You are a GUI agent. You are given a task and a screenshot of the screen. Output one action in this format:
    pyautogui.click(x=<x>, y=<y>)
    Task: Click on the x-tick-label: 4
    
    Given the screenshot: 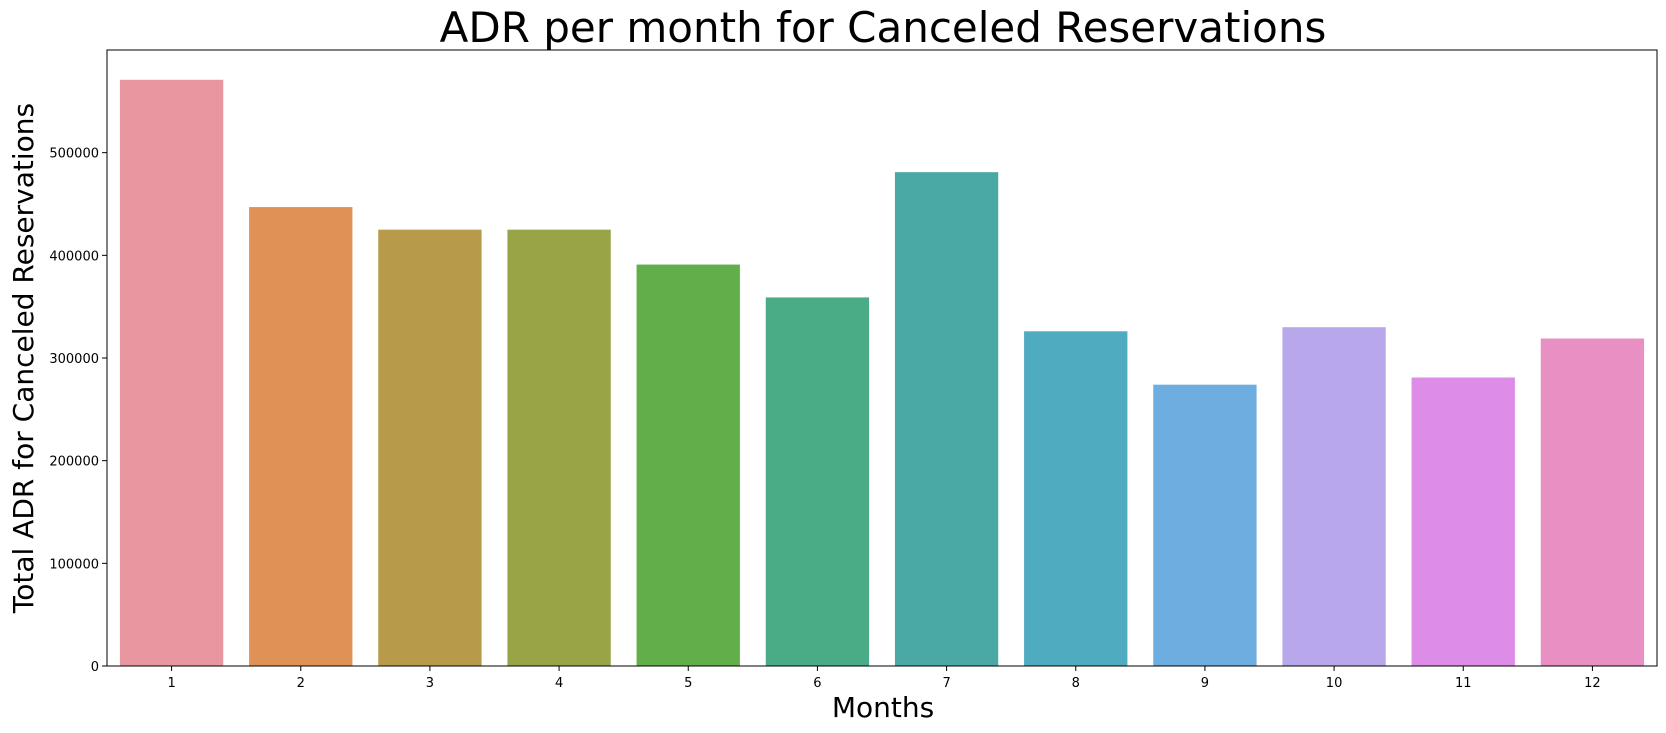 What is the action you would take?
    pyautogui.click(x=559, y=683)
    